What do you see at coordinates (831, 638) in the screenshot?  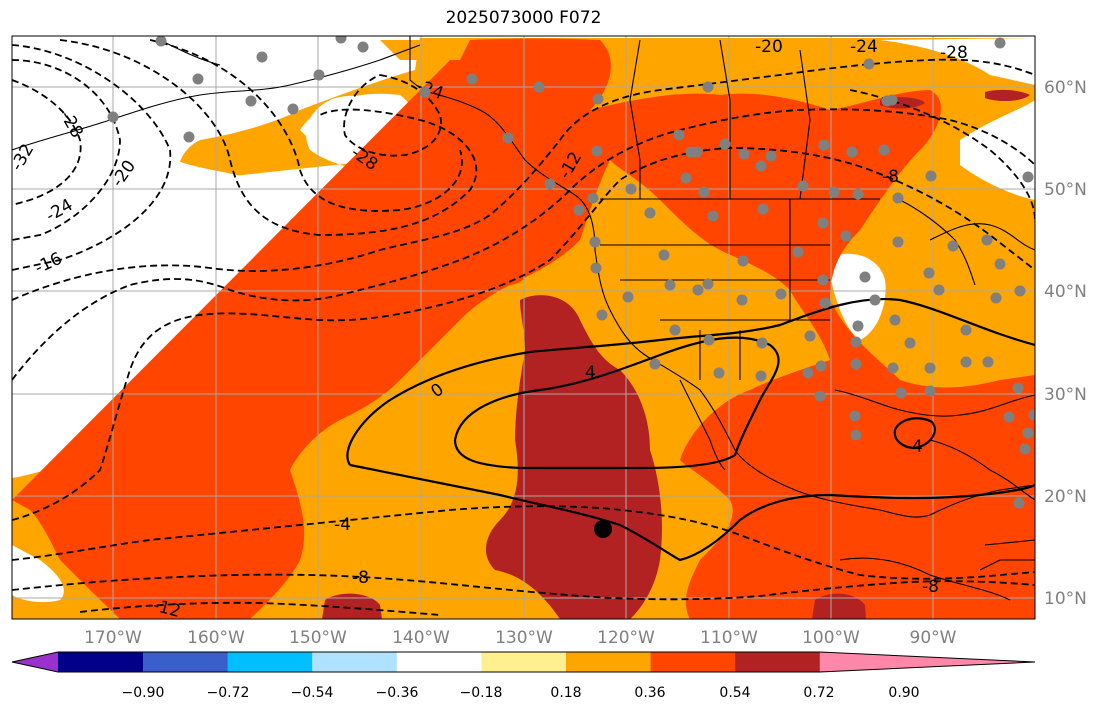 I see `lon-tick: 100°W` at bounding box center [831, 638].